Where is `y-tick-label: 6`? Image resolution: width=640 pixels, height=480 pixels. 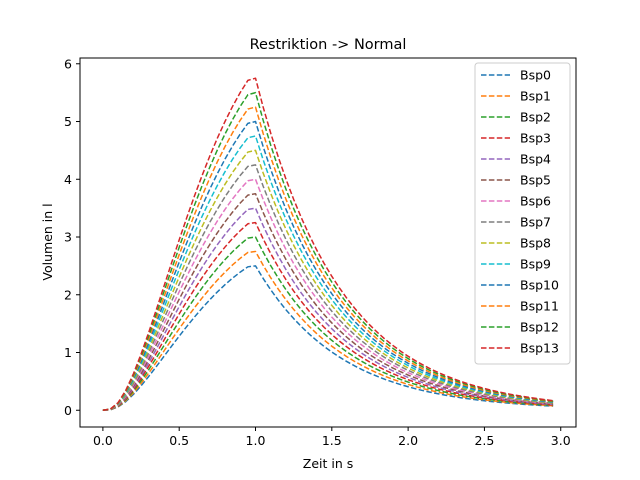 y-tick-label: 6 is located at coordinates (68, 63).